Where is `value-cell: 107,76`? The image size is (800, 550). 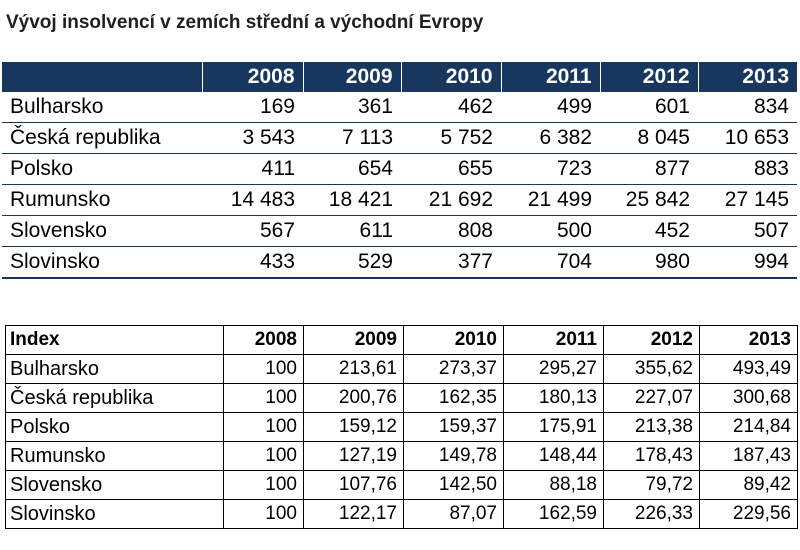 value-cell: 107,76 is located at coordinates (353, 485).